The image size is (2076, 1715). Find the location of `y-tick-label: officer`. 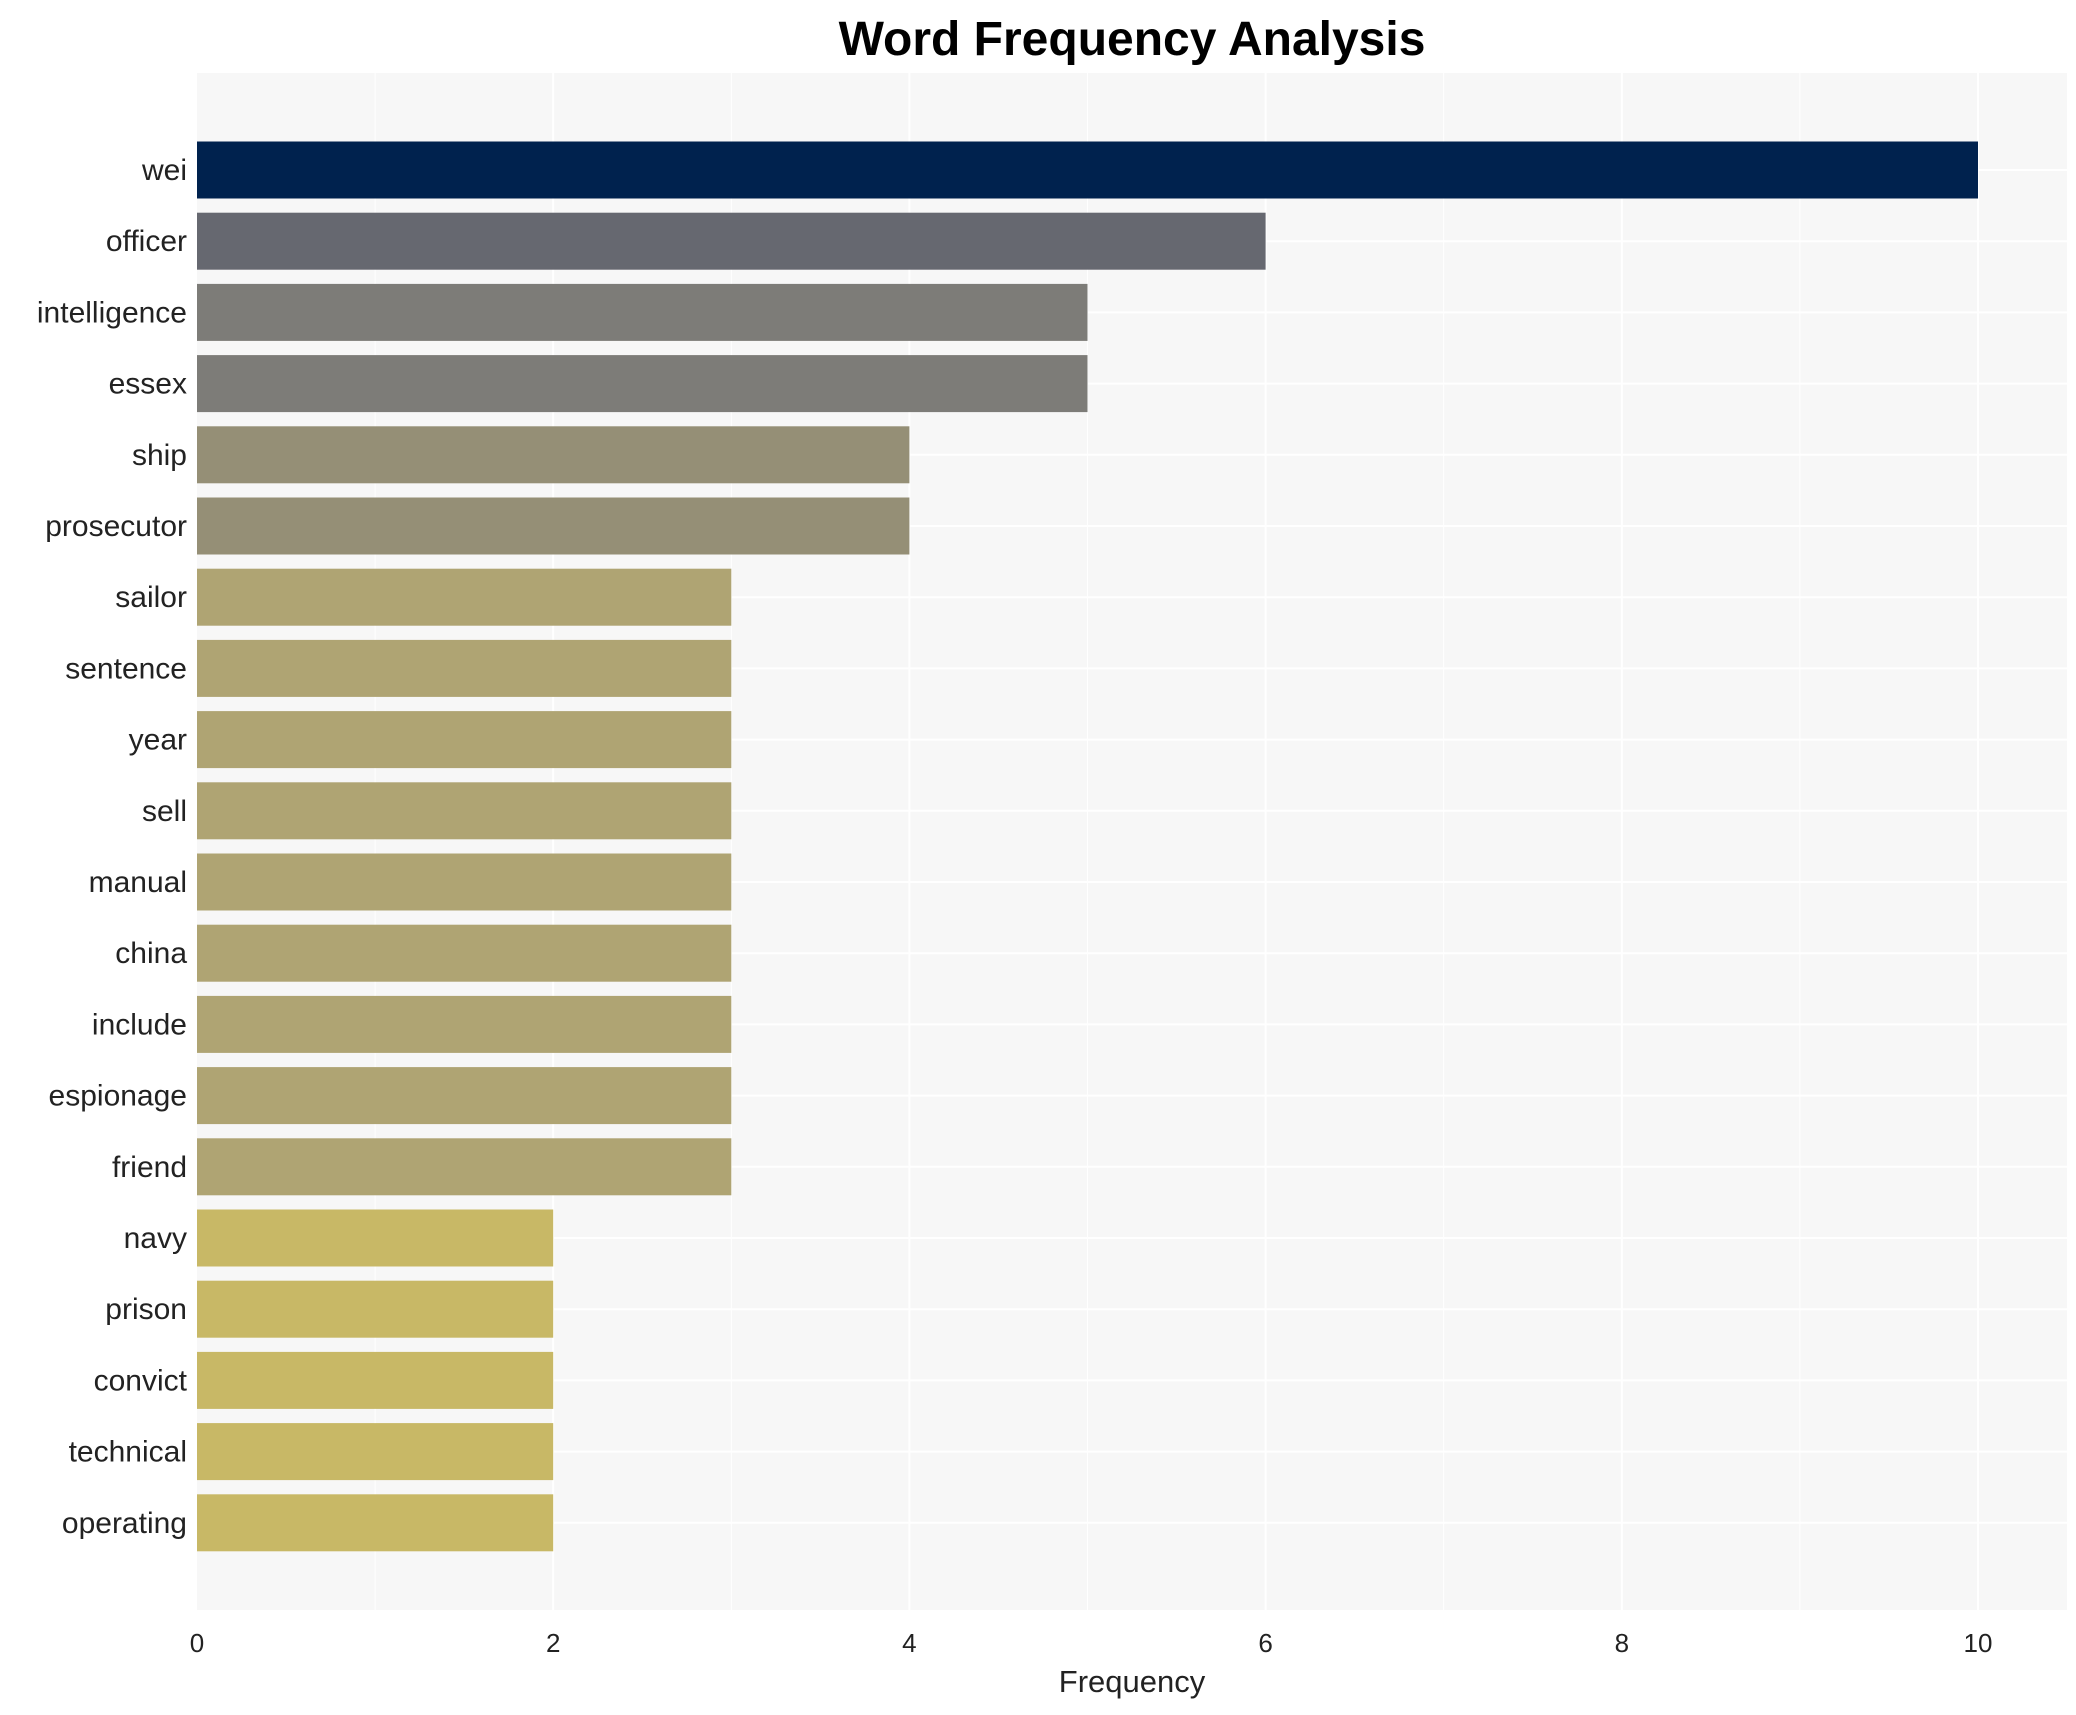

y-tick-label: officer is located at coordinates (146, 241).